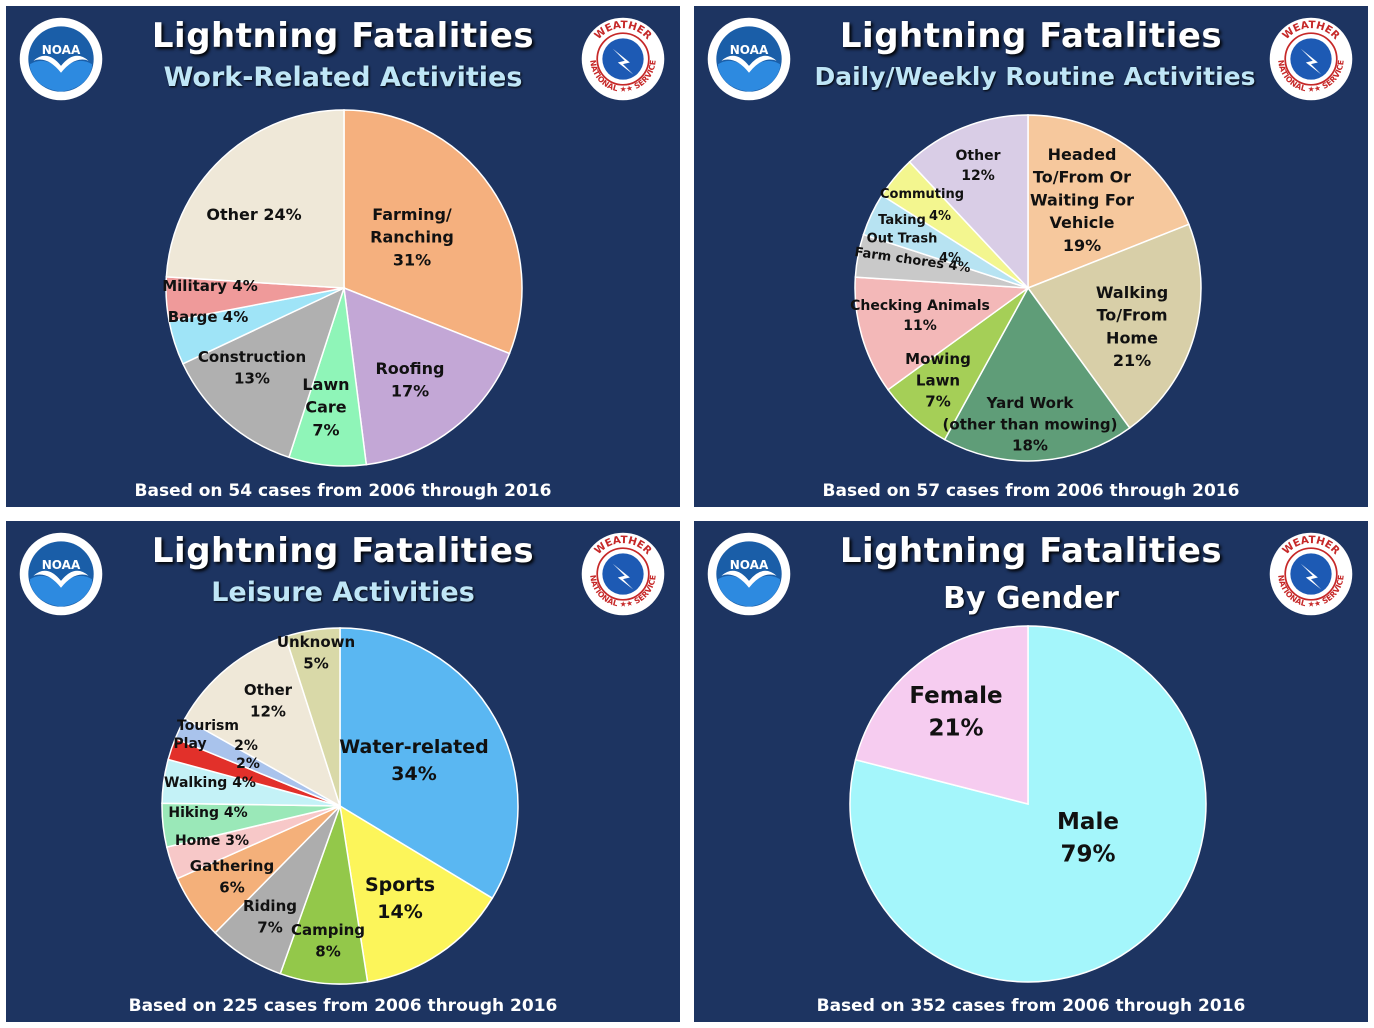  Describe the element at coordinates (942, 333) in the screenshot. I see `pie-slice-checking-animals` at that location.